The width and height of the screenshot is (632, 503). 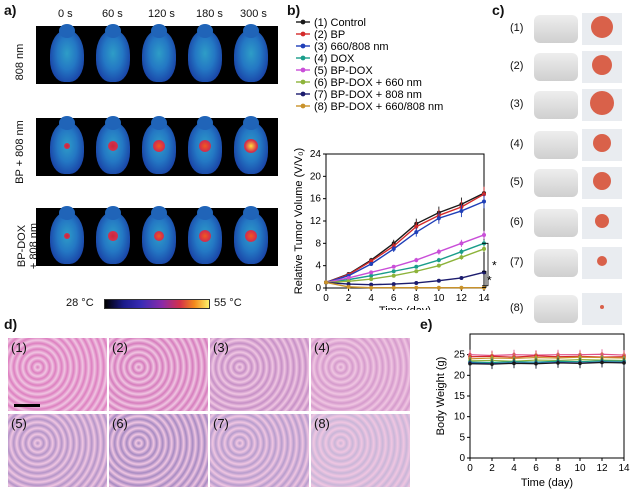 I want to click on histology-label: (3), so click(x=221, y=347).